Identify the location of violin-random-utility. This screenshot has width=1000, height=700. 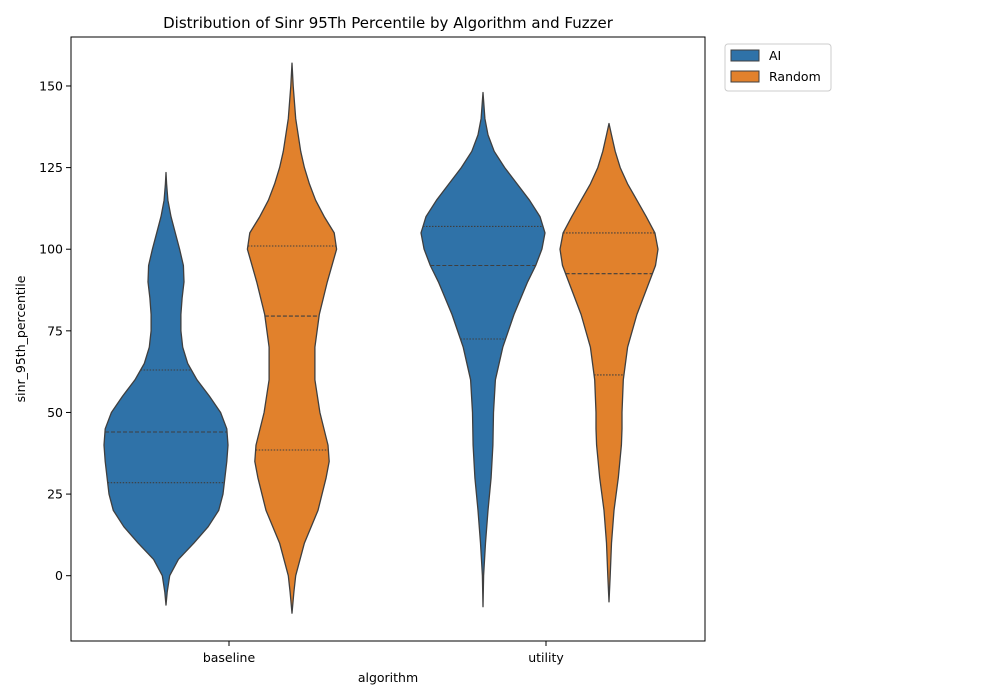
(609, 362).